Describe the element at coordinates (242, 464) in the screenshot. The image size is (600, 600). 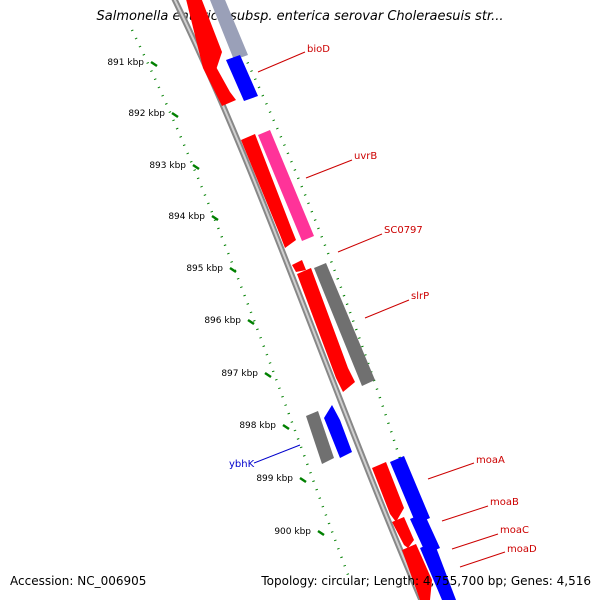
I see `gene-label-ybhk: ybhK` at that location.